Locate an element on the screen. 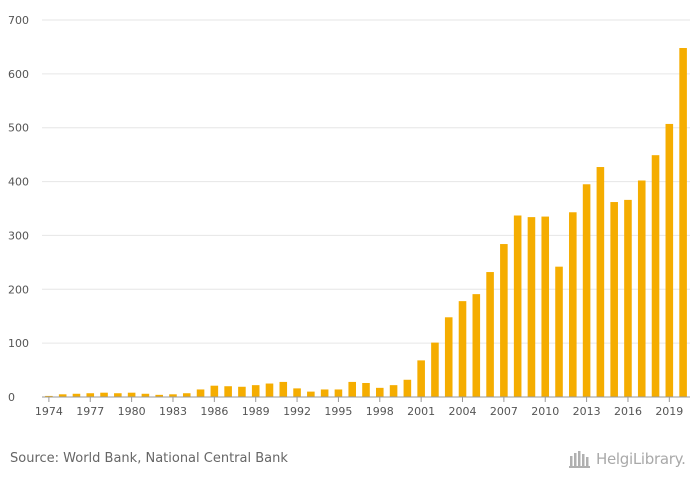 The height and width of the screenshot is (483, 700). y-tick-label: 200 is located at coordinates (18, 289).